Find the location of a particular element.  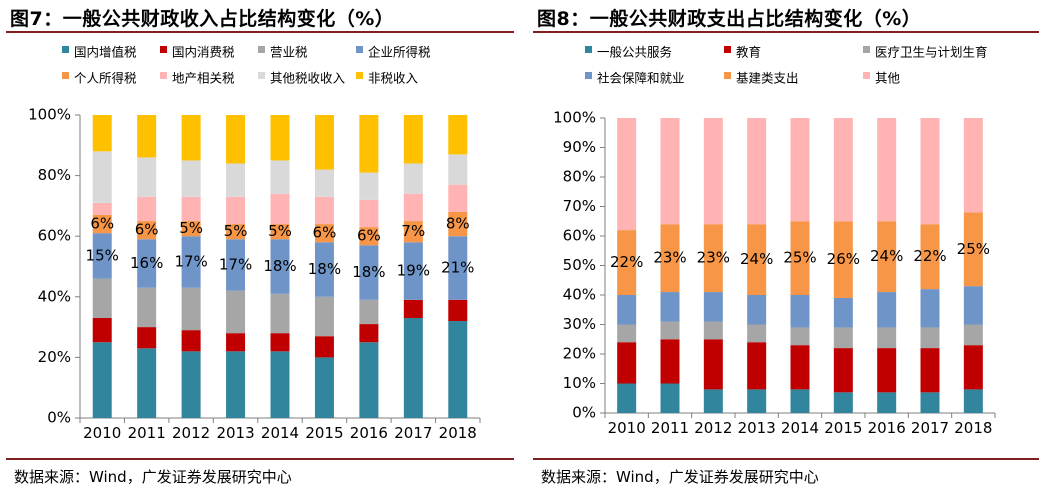

legend-label: 个人所得税 is located at coordinates (105, 78).